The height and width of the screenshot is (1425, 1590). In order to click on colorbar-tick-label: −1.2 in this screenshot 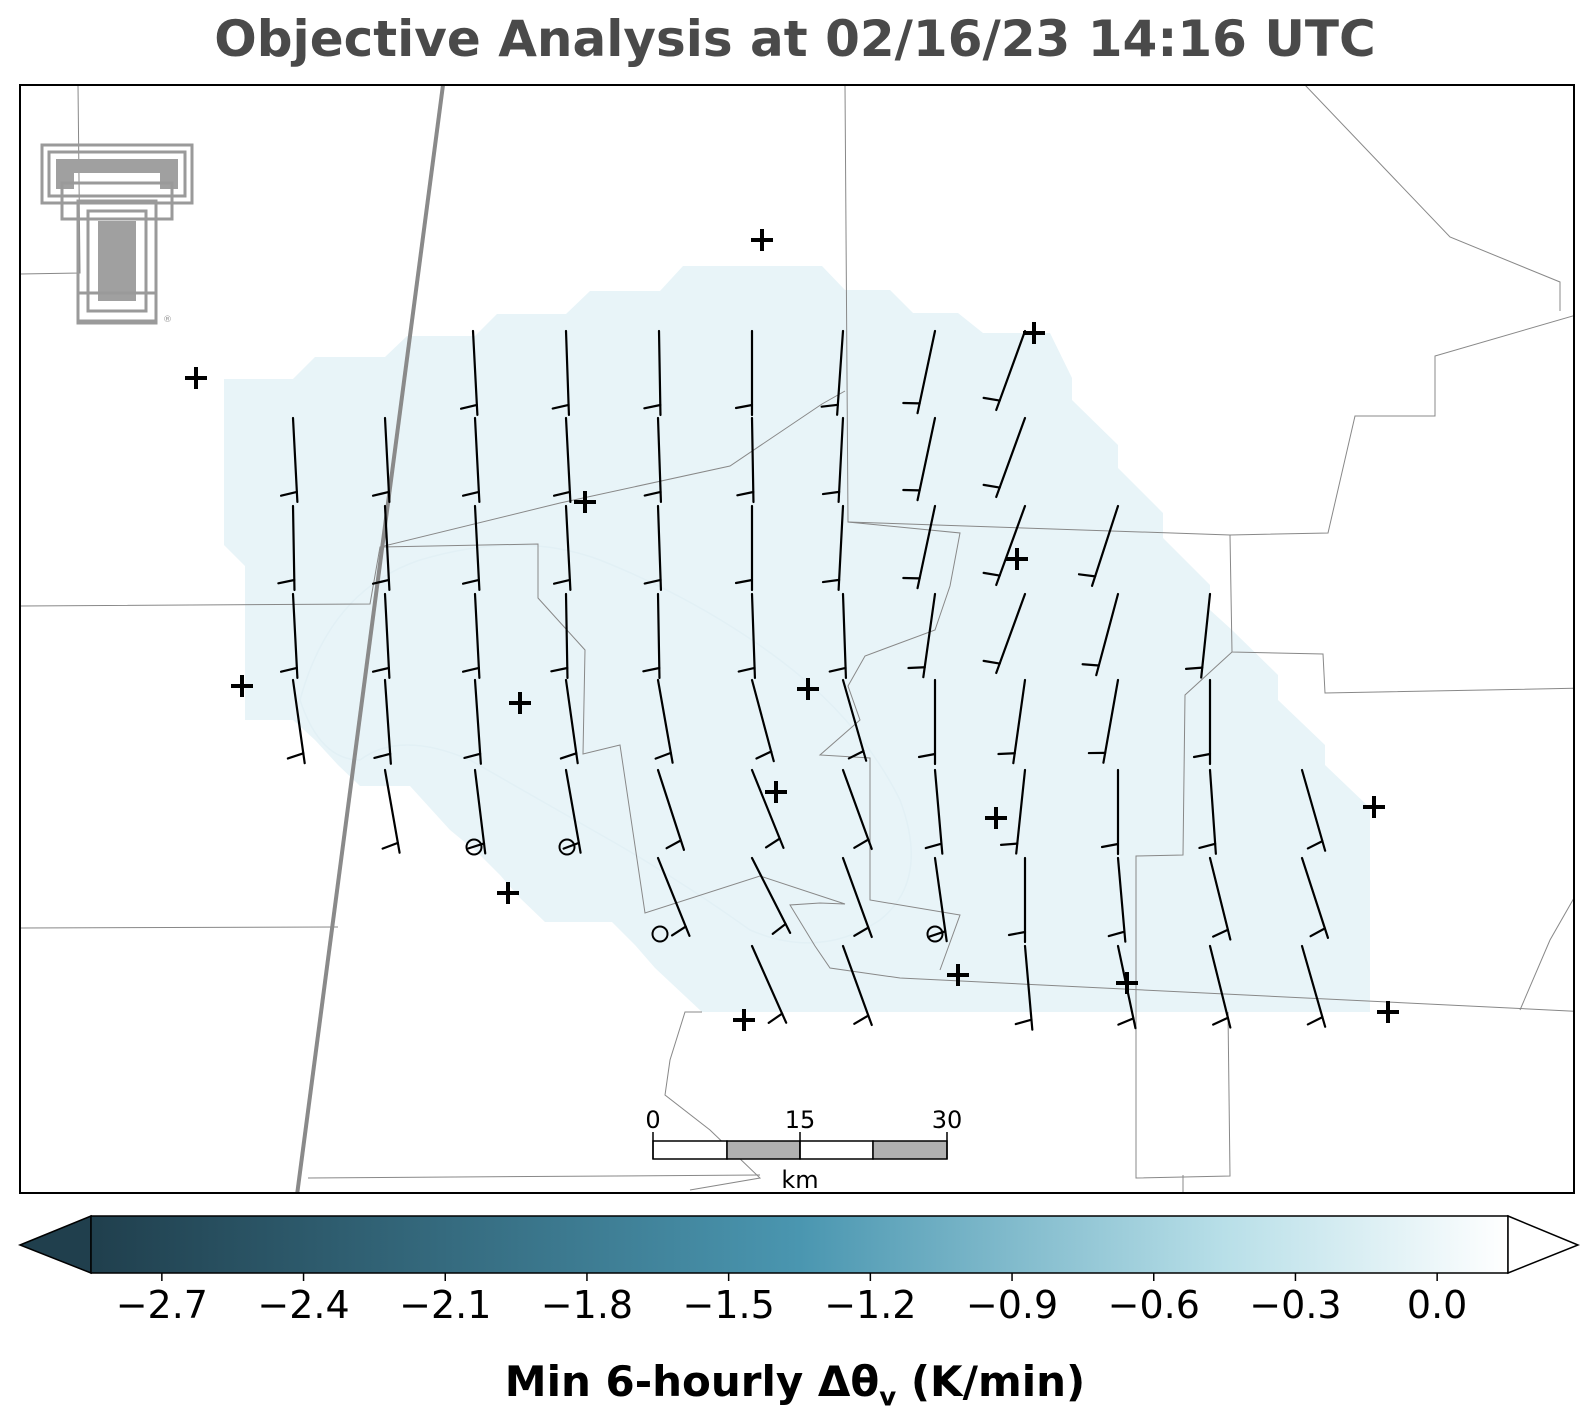, I will do `click(870, 1305)`.